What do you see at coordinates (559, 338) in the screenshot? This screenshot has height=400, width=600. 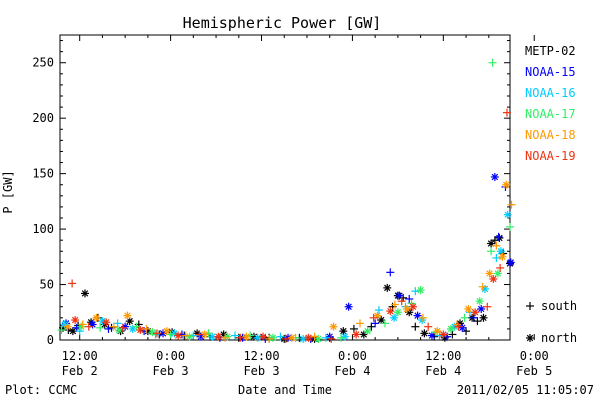 I see `marker-legend-label: north` at bounding box center [559, 338].